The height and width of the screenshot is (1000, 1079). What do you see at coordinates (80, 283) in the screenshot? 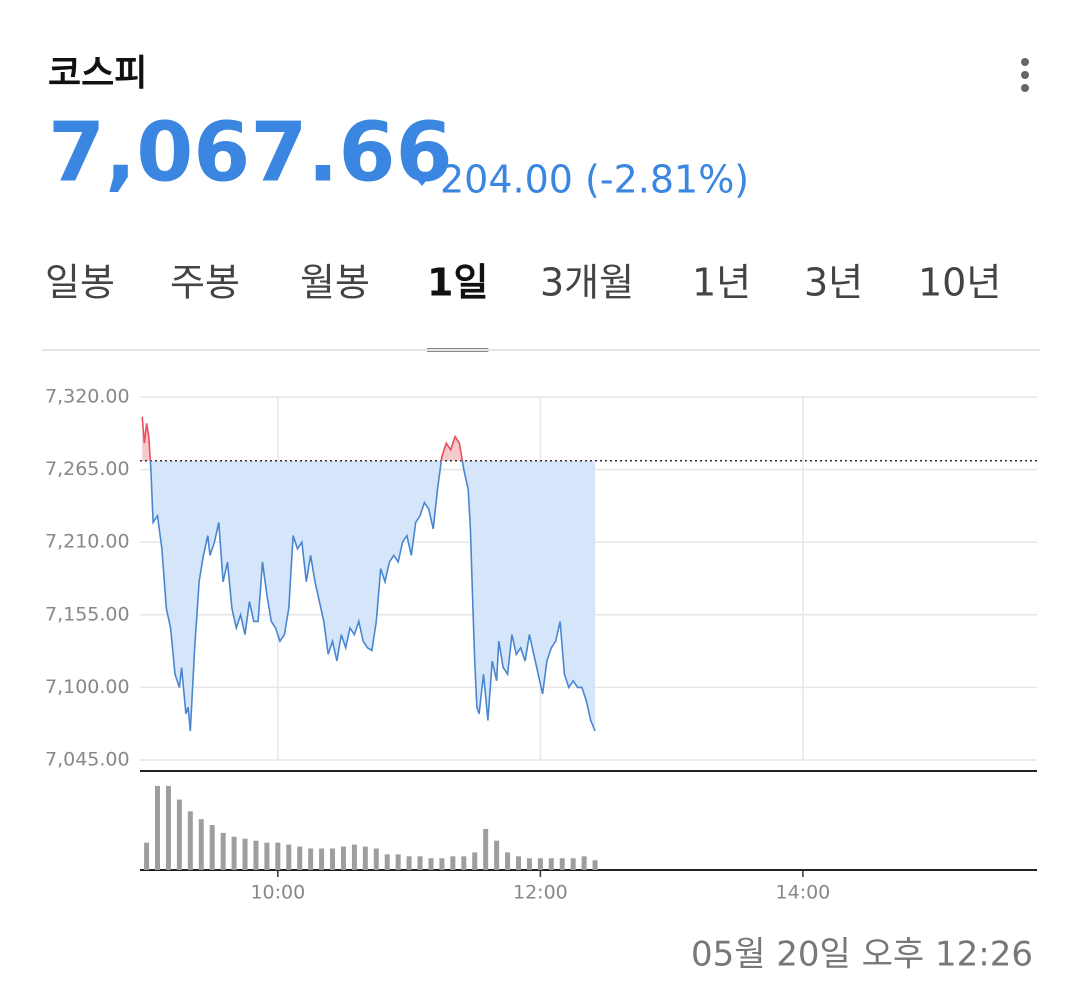
I see `tab: 일봉` at bounding box center [80, 283].